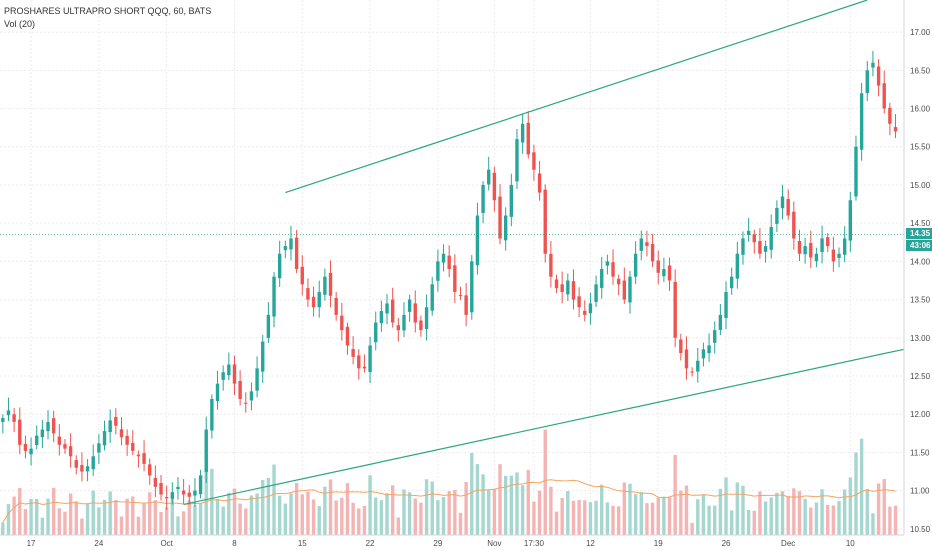 The height and width of the screenshot is (550, 932). I want to click on price-badge-countdown: 43:06, so click(920, 245).